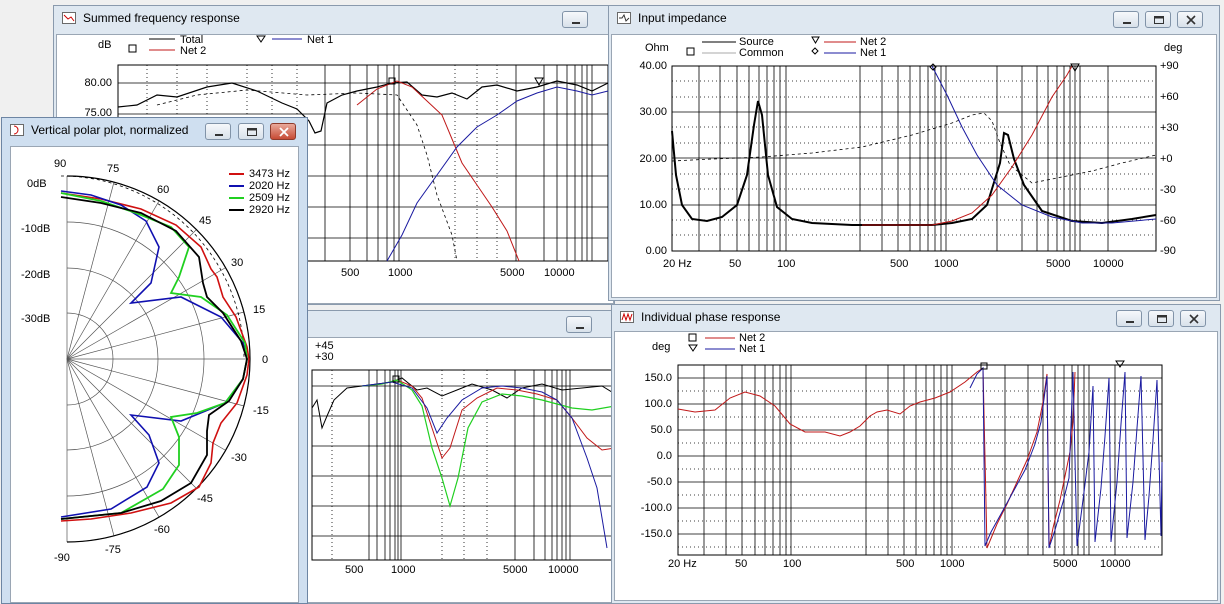  I want to click on window-title: Individual phase response, so click(711, 317).